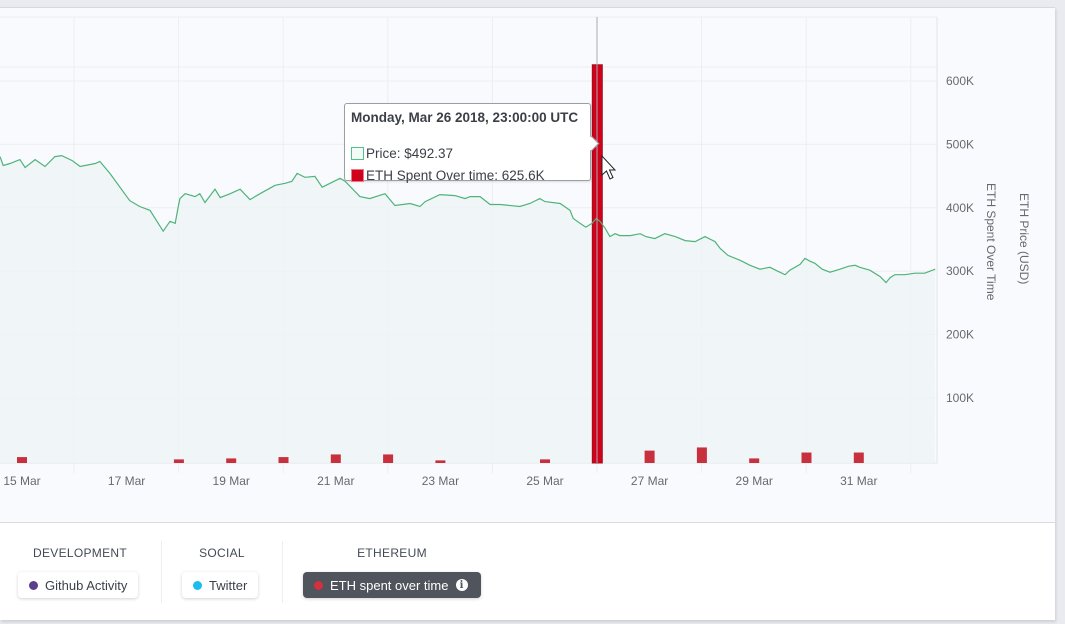 This screenshot has width=1065, height=624. I want to click on tooltip-price: Price: $492.37, so click(410, 153).